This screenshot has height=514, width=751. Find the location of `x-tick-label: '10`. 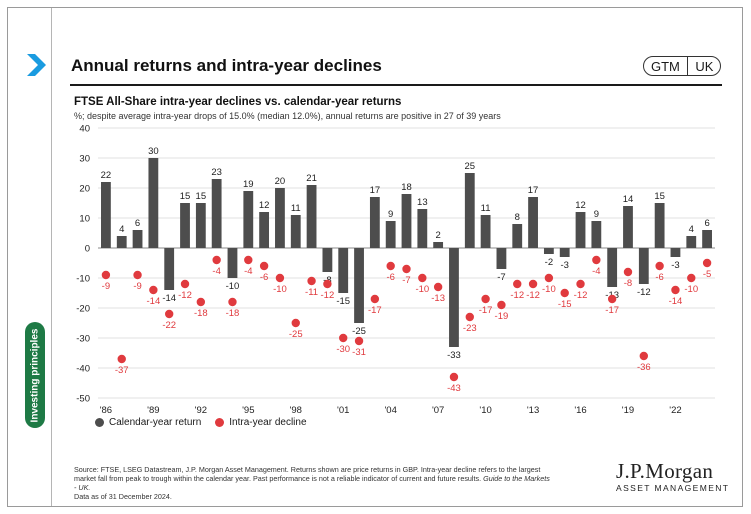

x-tick-label: '10 is located at coordinates (485, 410).